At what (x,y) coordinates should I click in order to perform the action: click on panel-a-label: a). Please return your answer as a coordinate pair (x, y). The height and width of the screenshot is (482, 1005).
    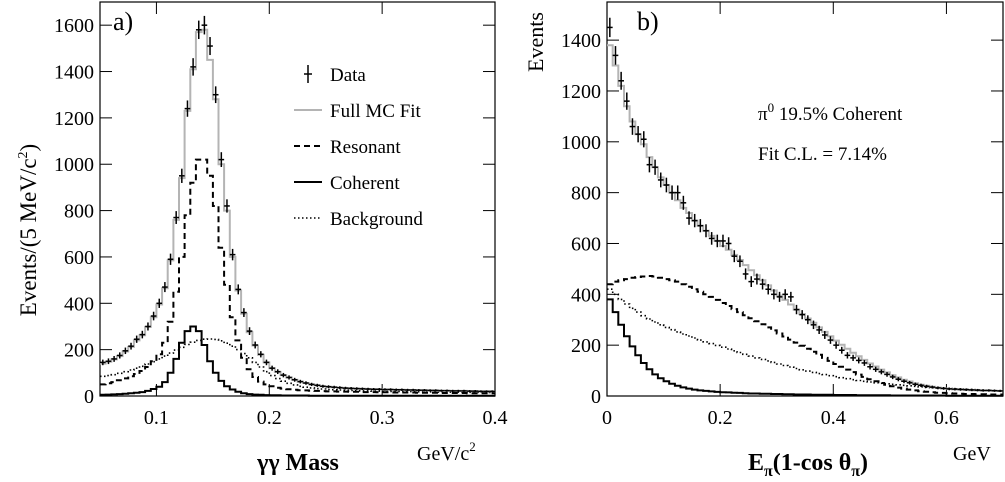
    Looking at the image, I should click on (123, 21).